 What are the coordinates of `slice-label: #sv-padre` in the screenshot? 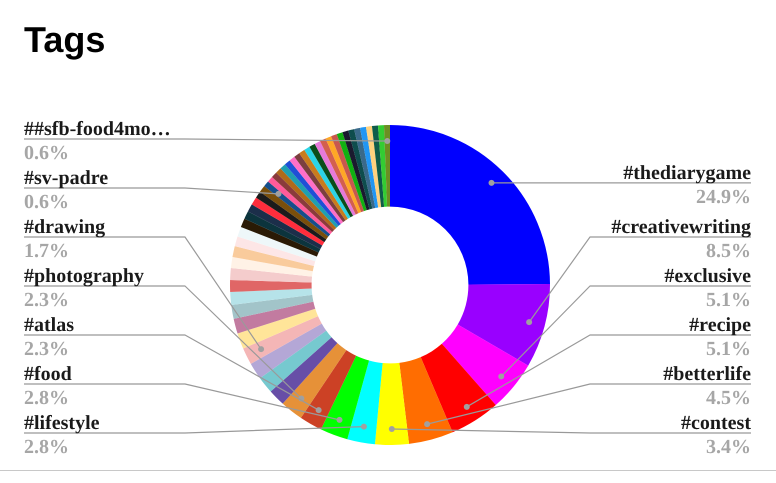 It's located at (66, 178).